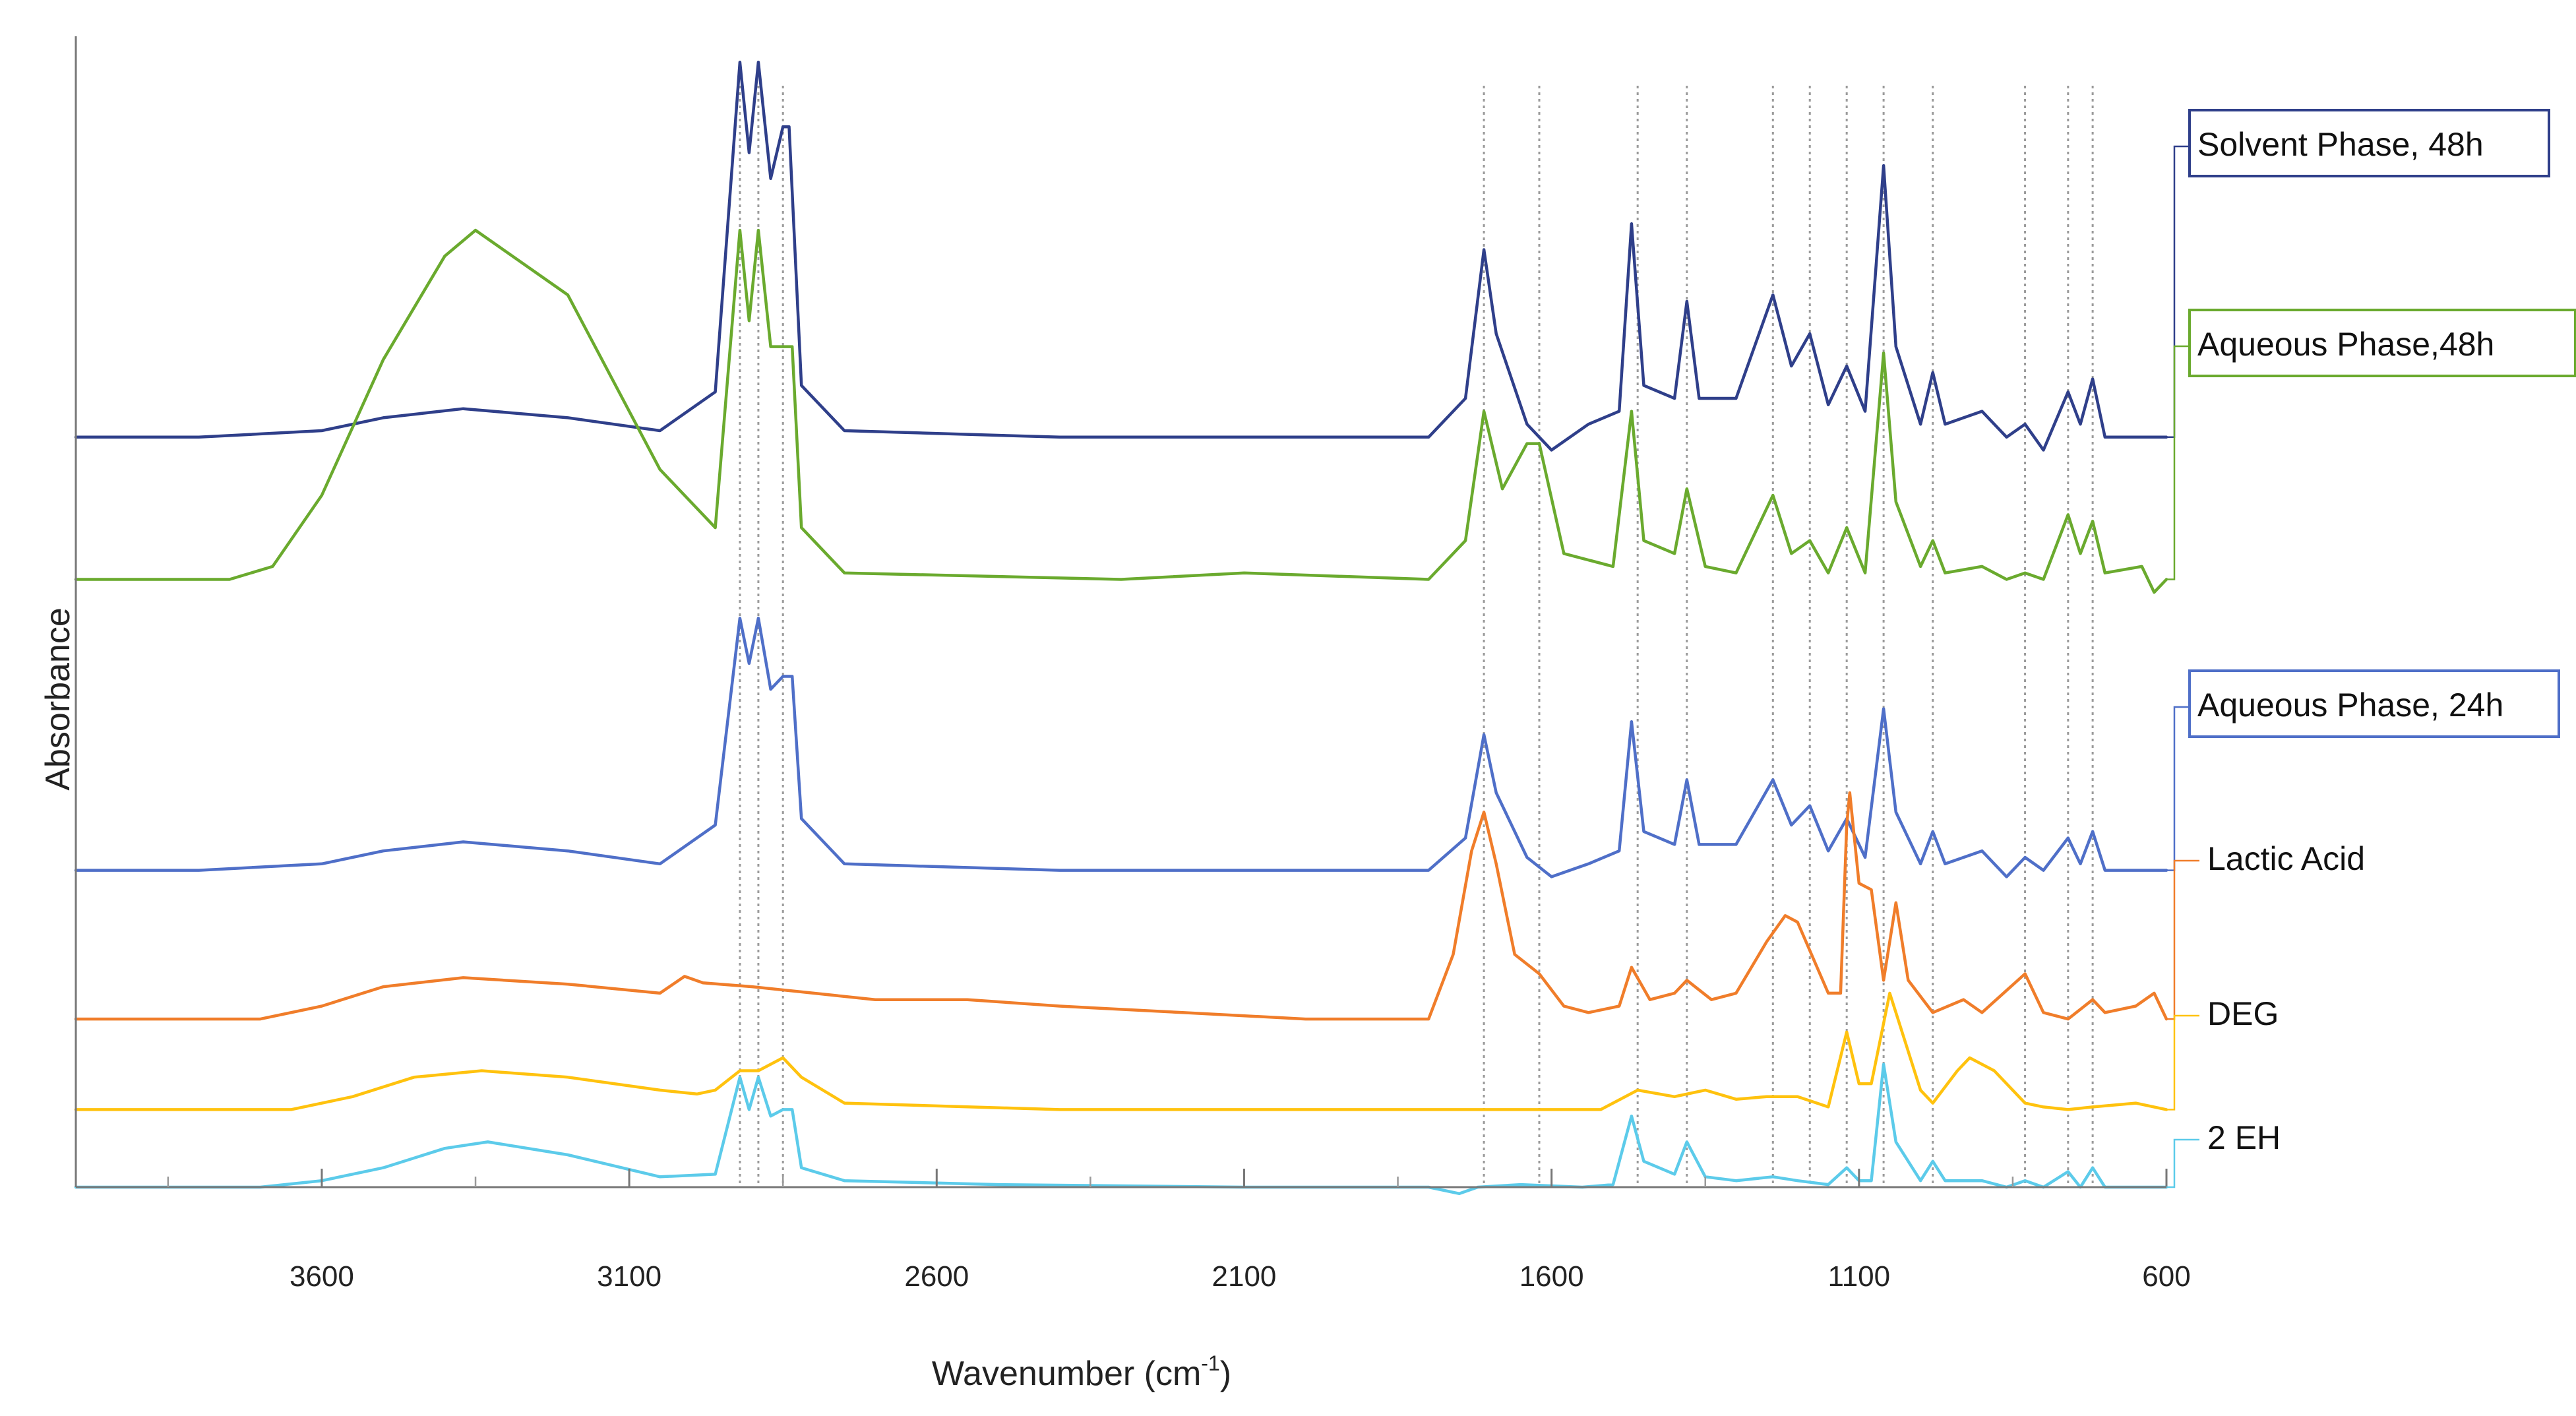 This screenshot has height=1416, width=2576. What do you see at coordinates (58, 699) in the screenshot?
I see `y-axis-title: Absorbance` at bounding box center [58, 699].